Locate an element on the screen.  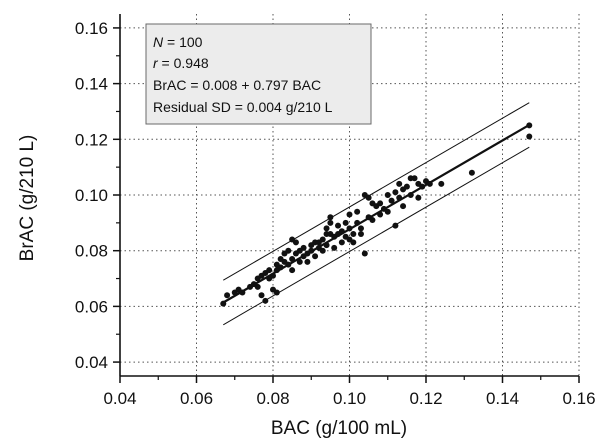
y-tick-label: 0.08 is located at coordinates (91, 251).